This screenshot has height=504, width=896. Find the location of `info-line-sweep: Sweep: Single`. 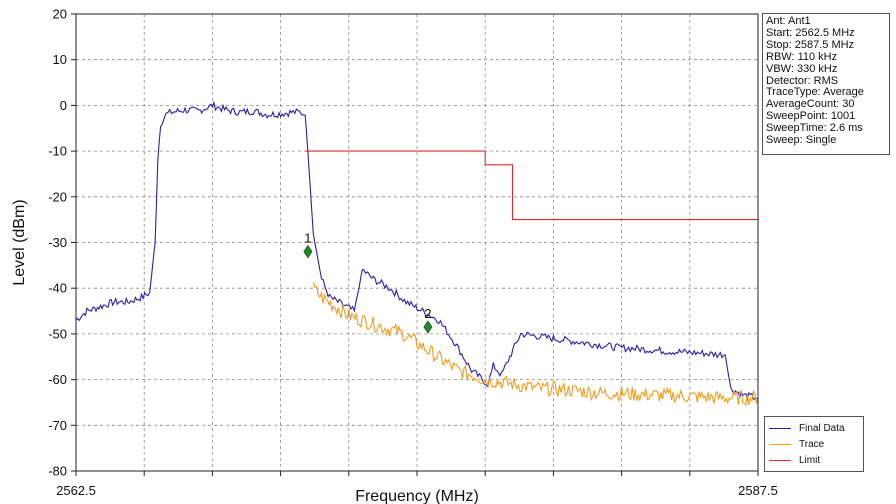

info-line-sweep: Sweep: Single is located at coordinates (801, 141).